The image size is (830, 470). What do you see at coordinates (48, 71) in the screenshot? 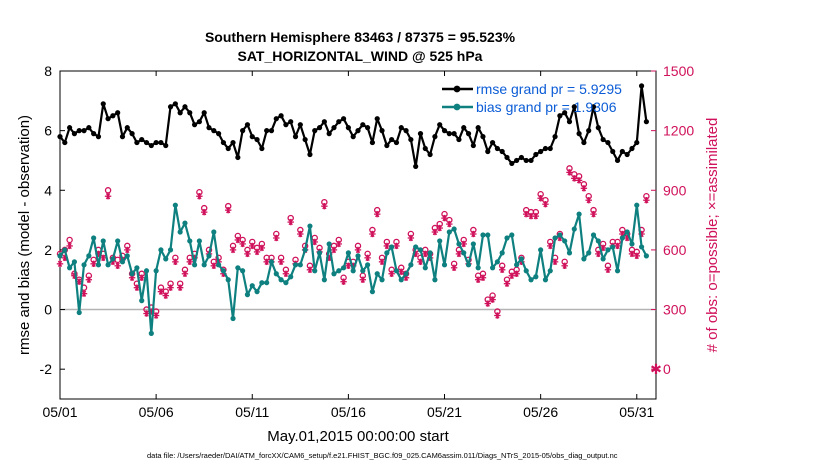
I see `y-tick-label: 8` at bounding box center [48, 71].